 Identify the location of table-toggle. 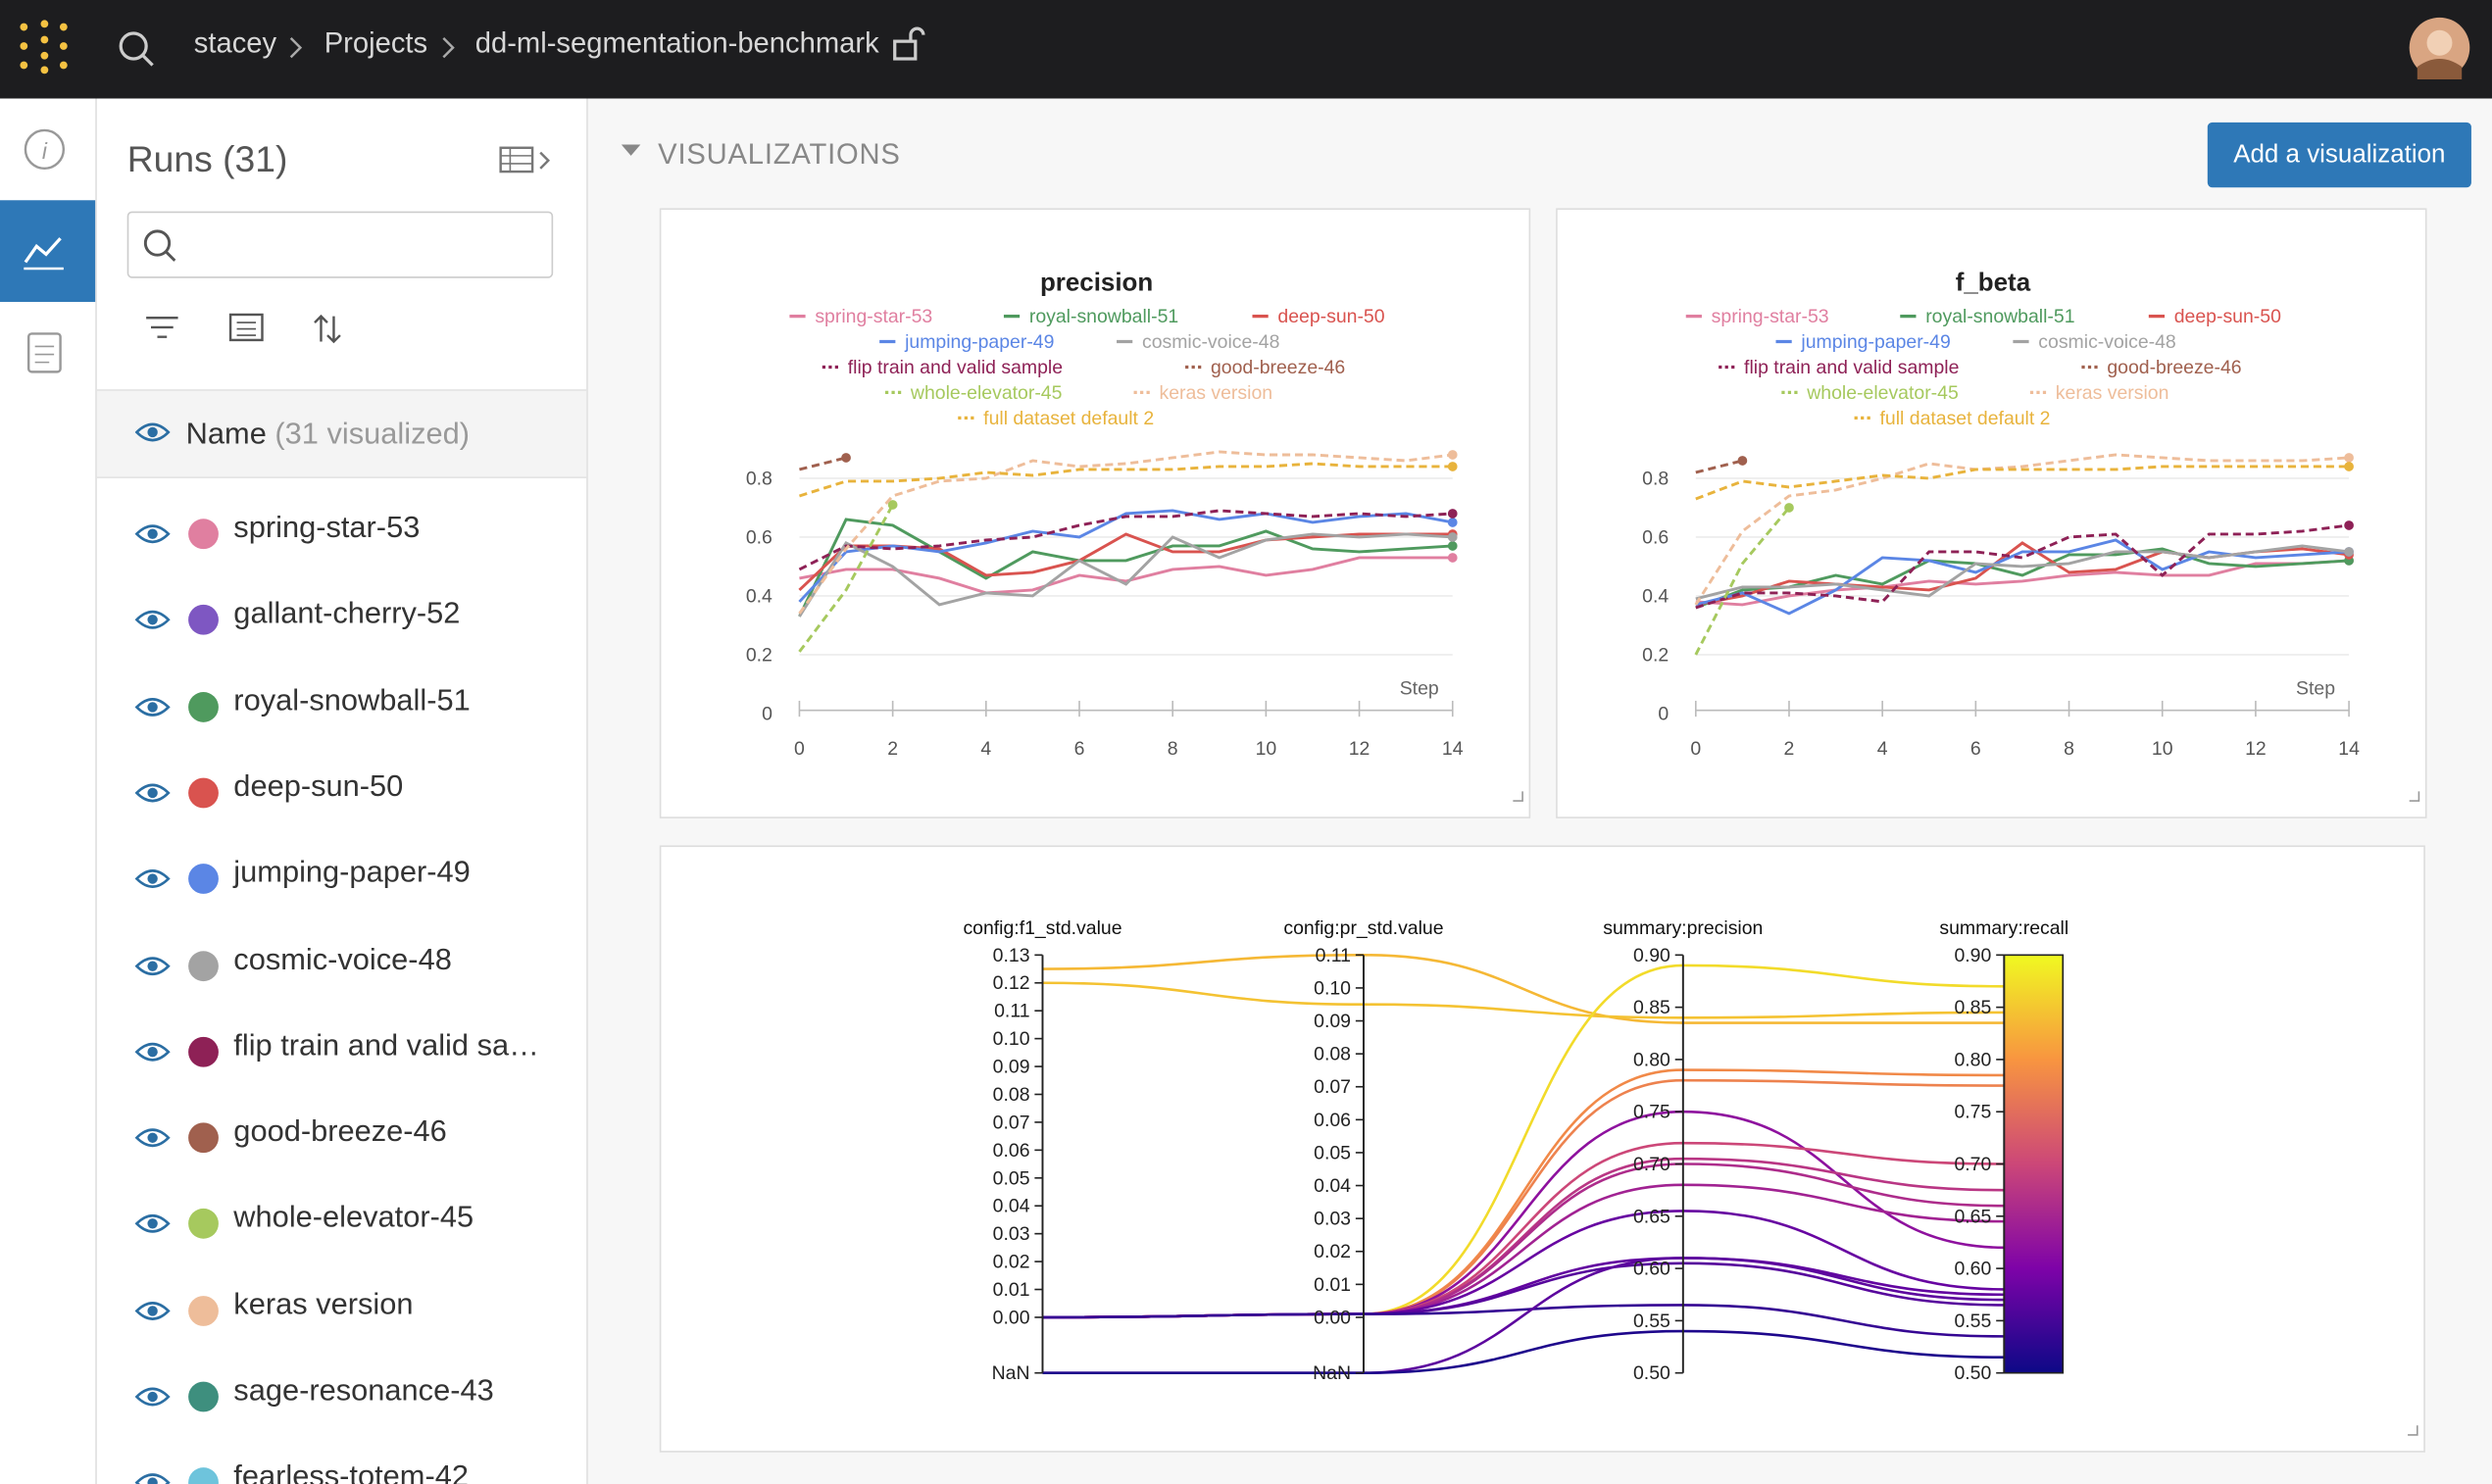
(527, 160).